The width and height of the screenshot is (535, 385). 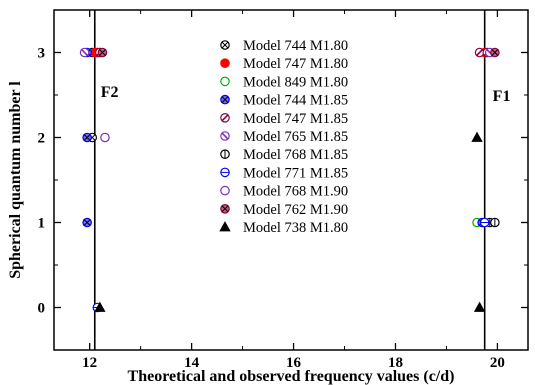 I want to click on annotation-f2: F2, so click(x=110, y=92).